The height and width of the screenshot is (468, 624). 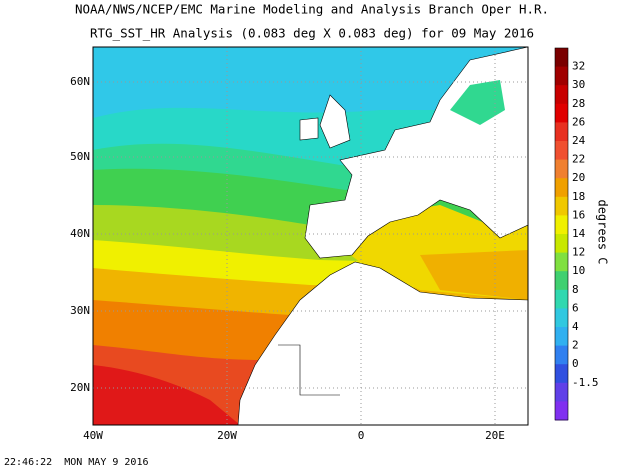 What do you see at coordinates (227, 435) in the screenshot?
I see `lon-label: 20W` at bounding box center [227, 435].